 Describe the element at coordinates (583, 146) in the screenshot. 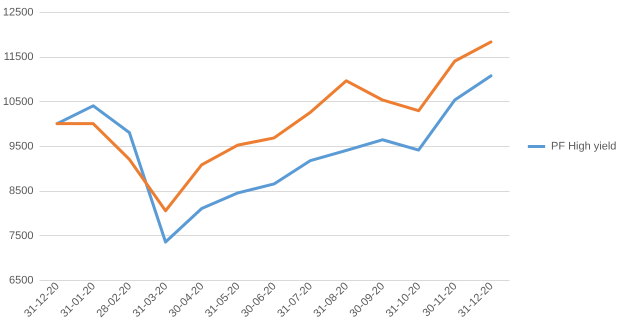

I see `legend-label: PF High yield` at that location.